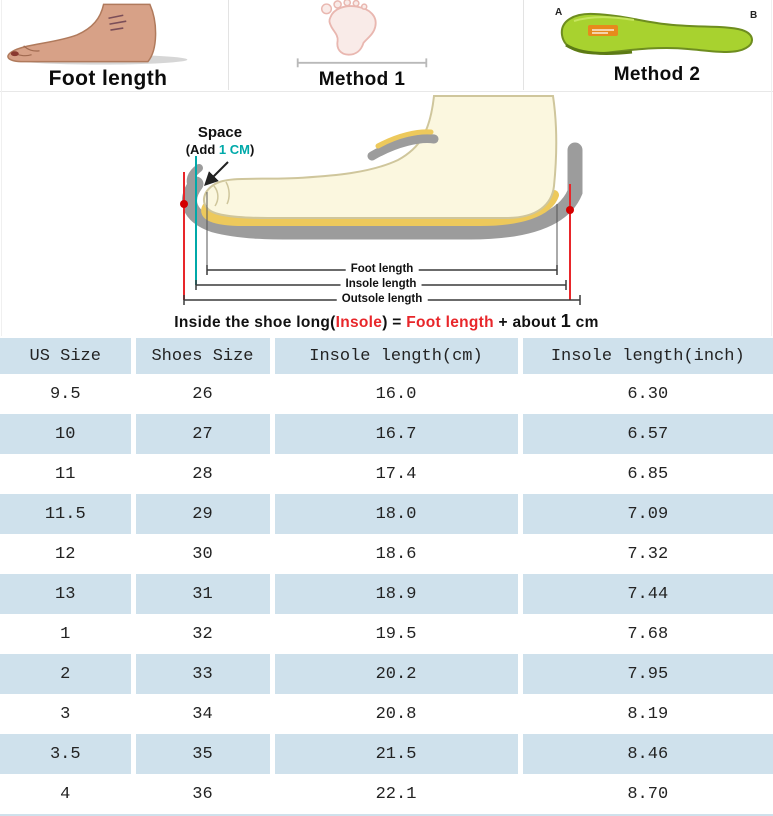  Describe the element at coordinates (386, 91) in the screenshot. I see `banner-bottom-line` at that location.